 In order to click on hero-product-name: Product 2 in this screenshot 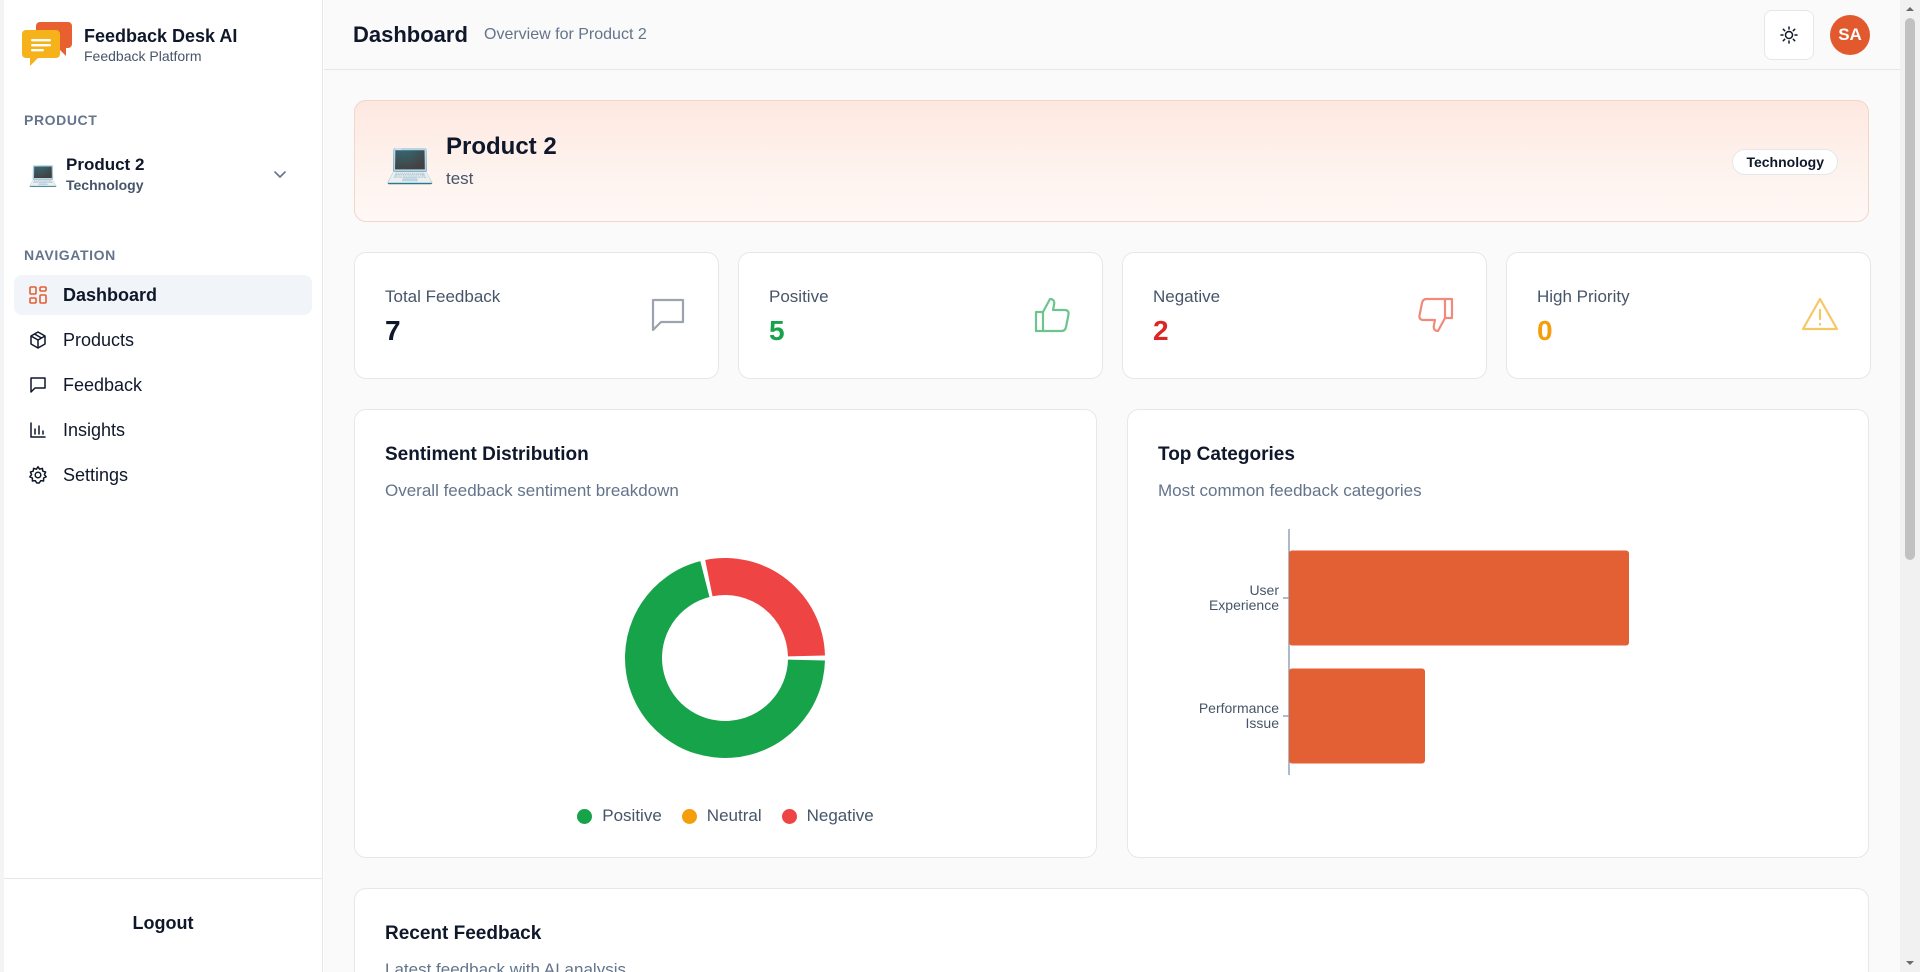, I will do `click(501, 146)`.